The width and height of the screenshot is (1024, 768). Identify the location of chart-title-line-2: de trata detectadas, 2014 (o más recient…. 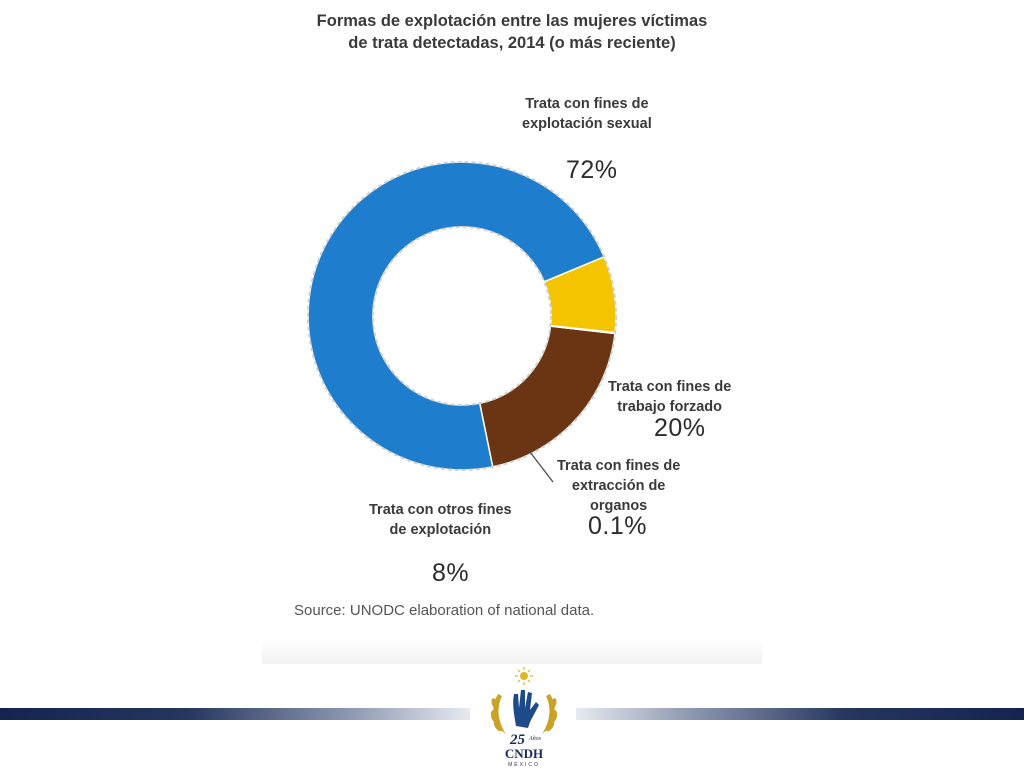
(512, 43).